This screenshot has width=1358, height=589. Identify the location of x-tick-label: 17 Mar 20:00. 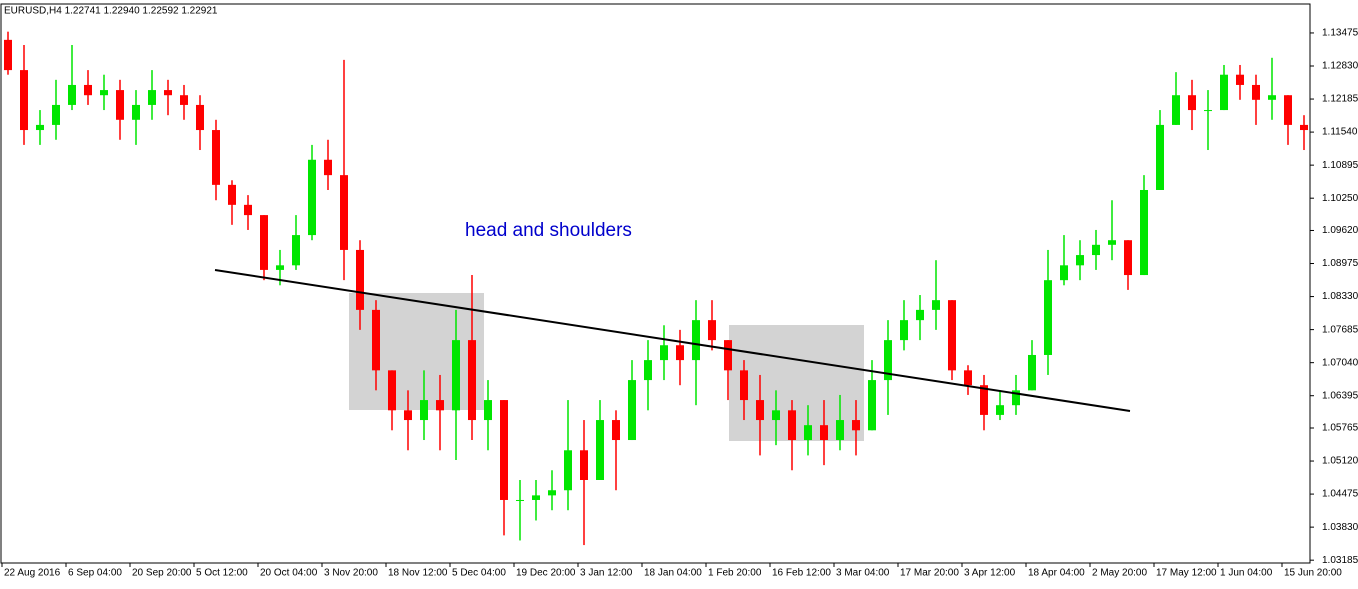
(929, 573).